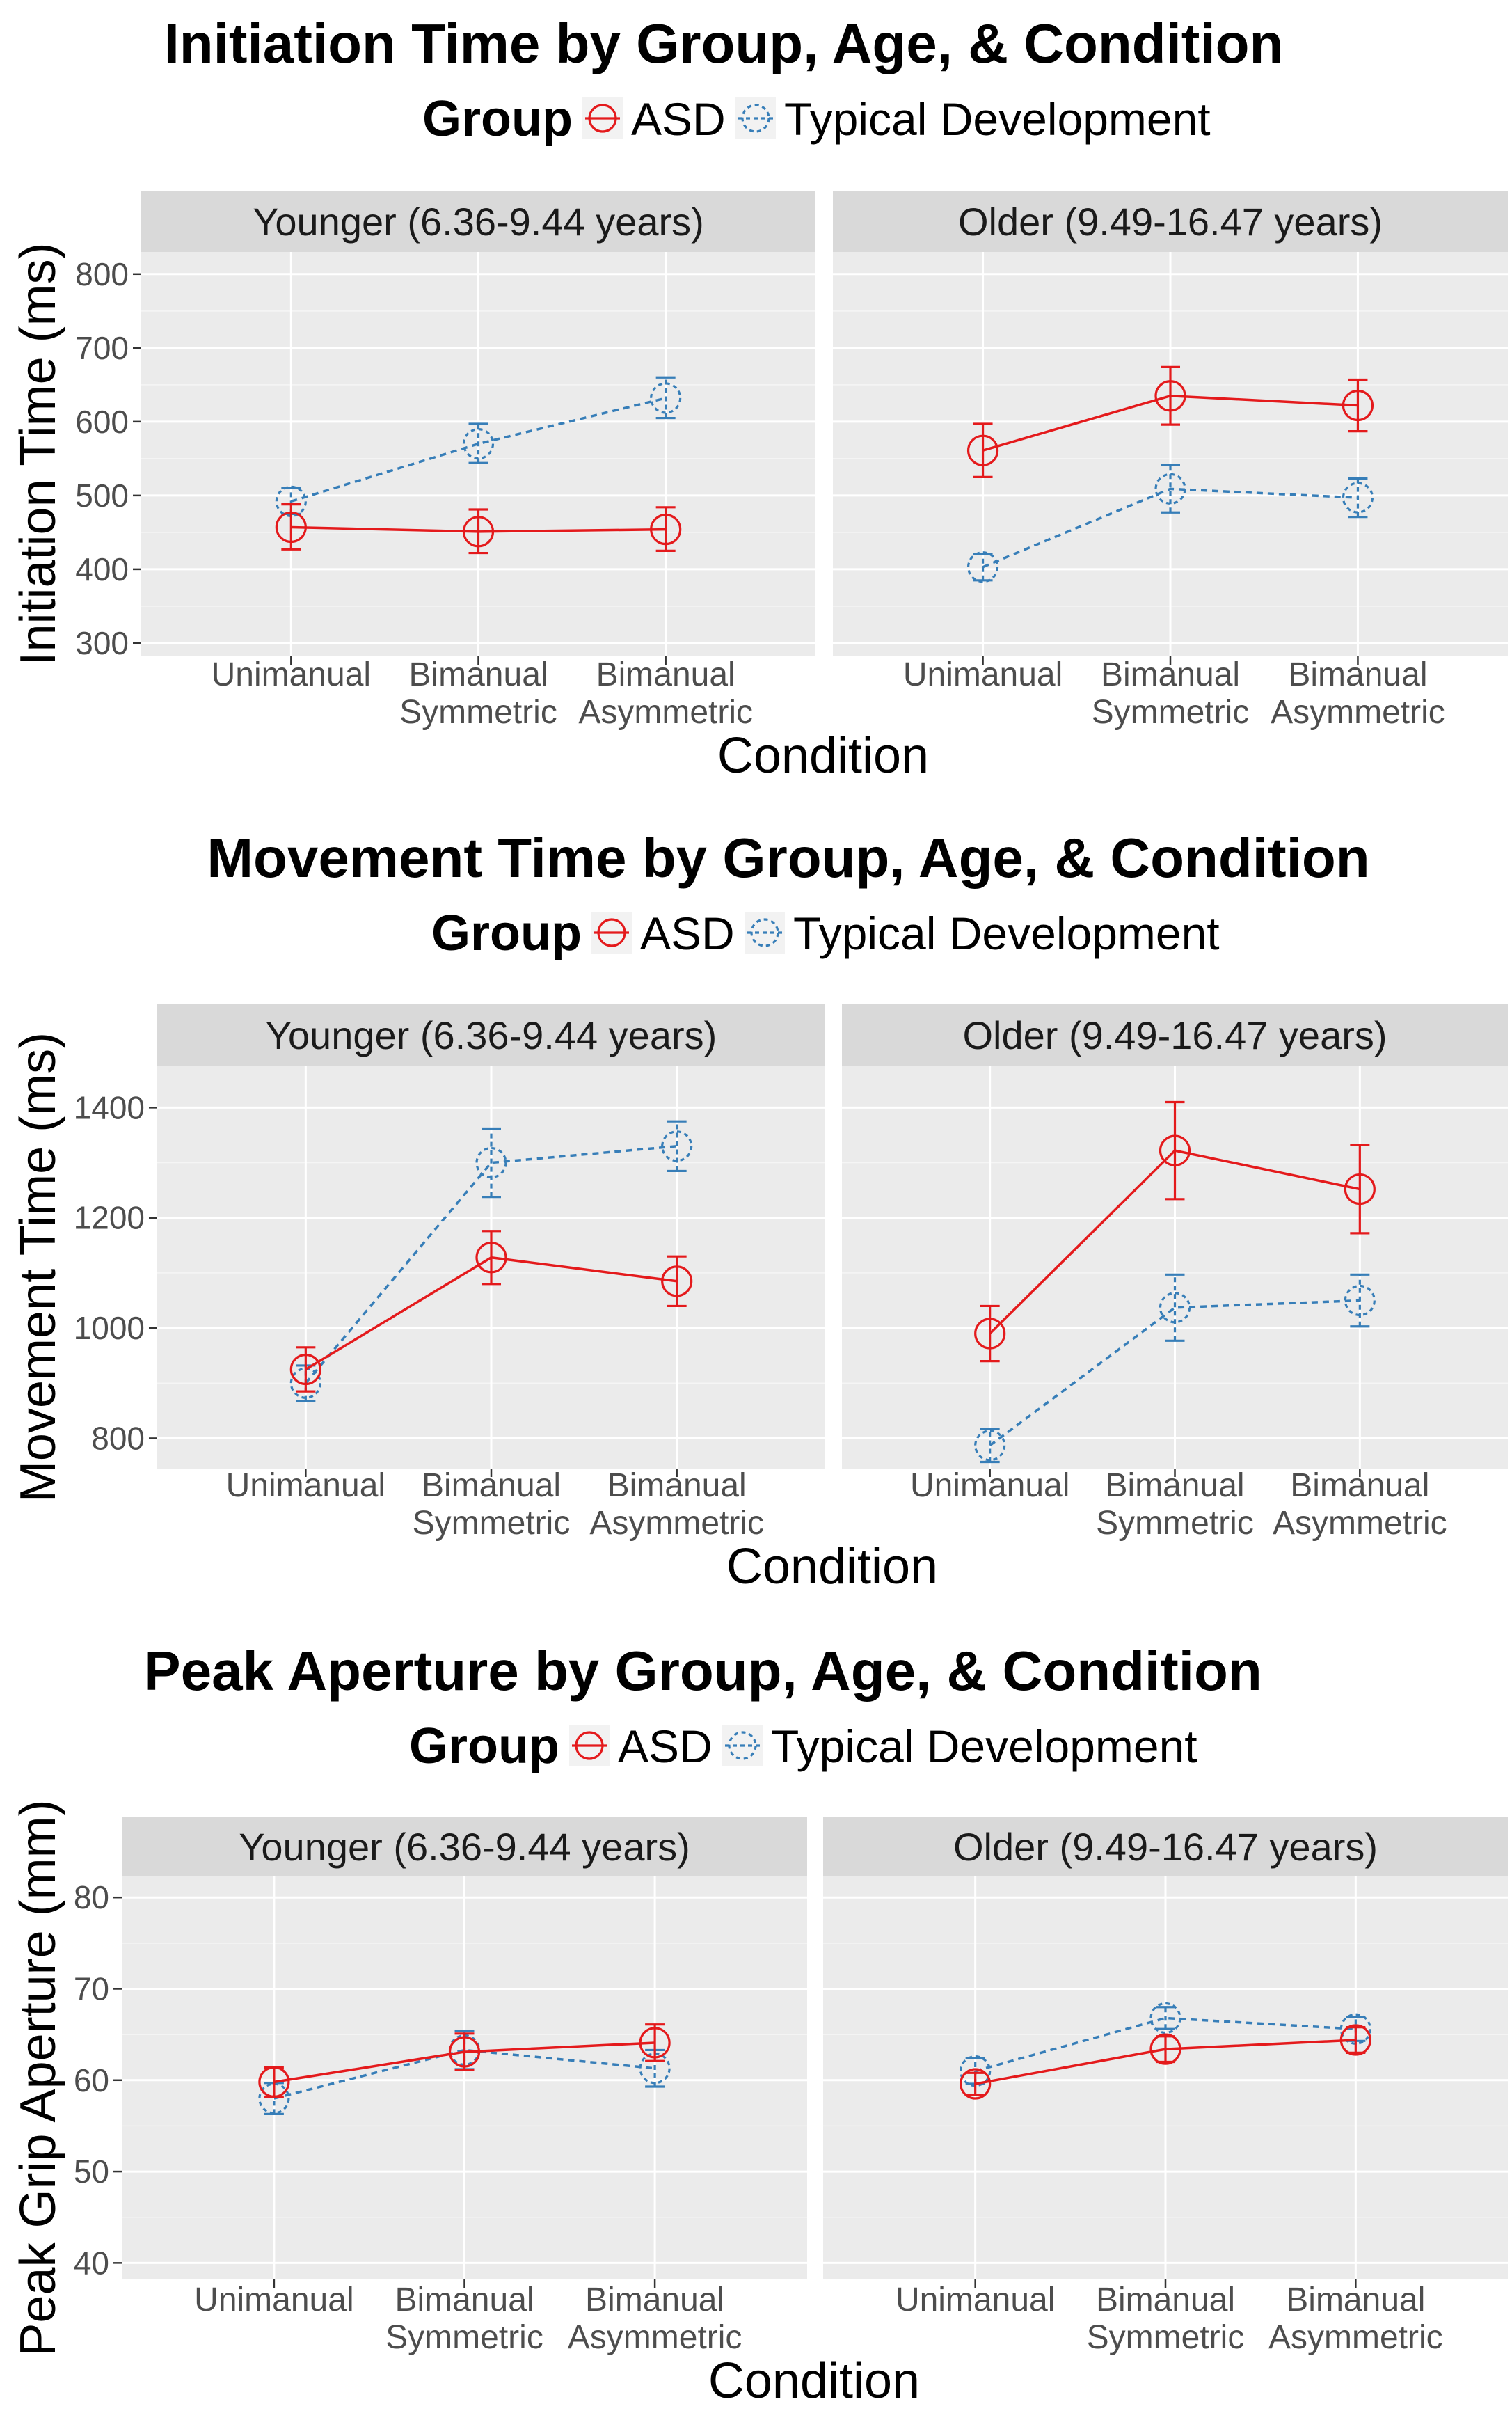 This screenshot has width=1512, height=2420. I want to click on legend: Group ASD Typical Development, so click(816, 119).